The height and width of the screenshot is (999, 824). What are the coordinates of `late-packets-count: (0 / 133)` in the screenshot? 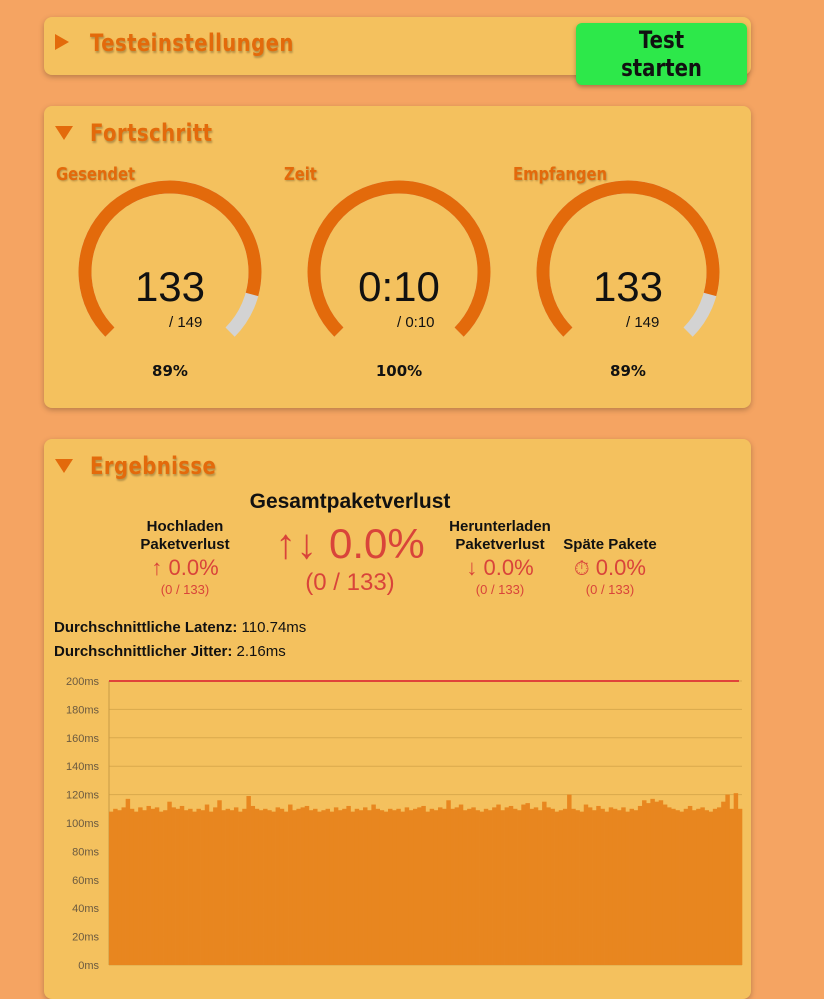 It's located at (610, 589).